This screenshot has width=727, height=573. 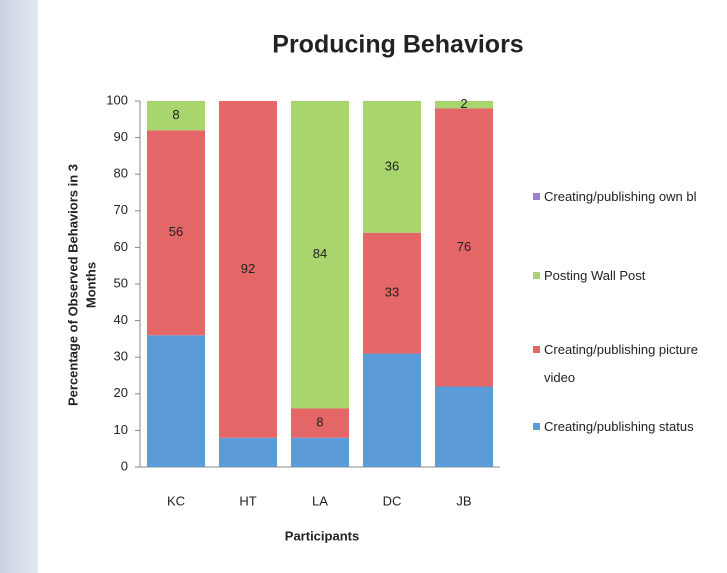 I want to click on y-tick-label: 70, so click(x=121, y=209).